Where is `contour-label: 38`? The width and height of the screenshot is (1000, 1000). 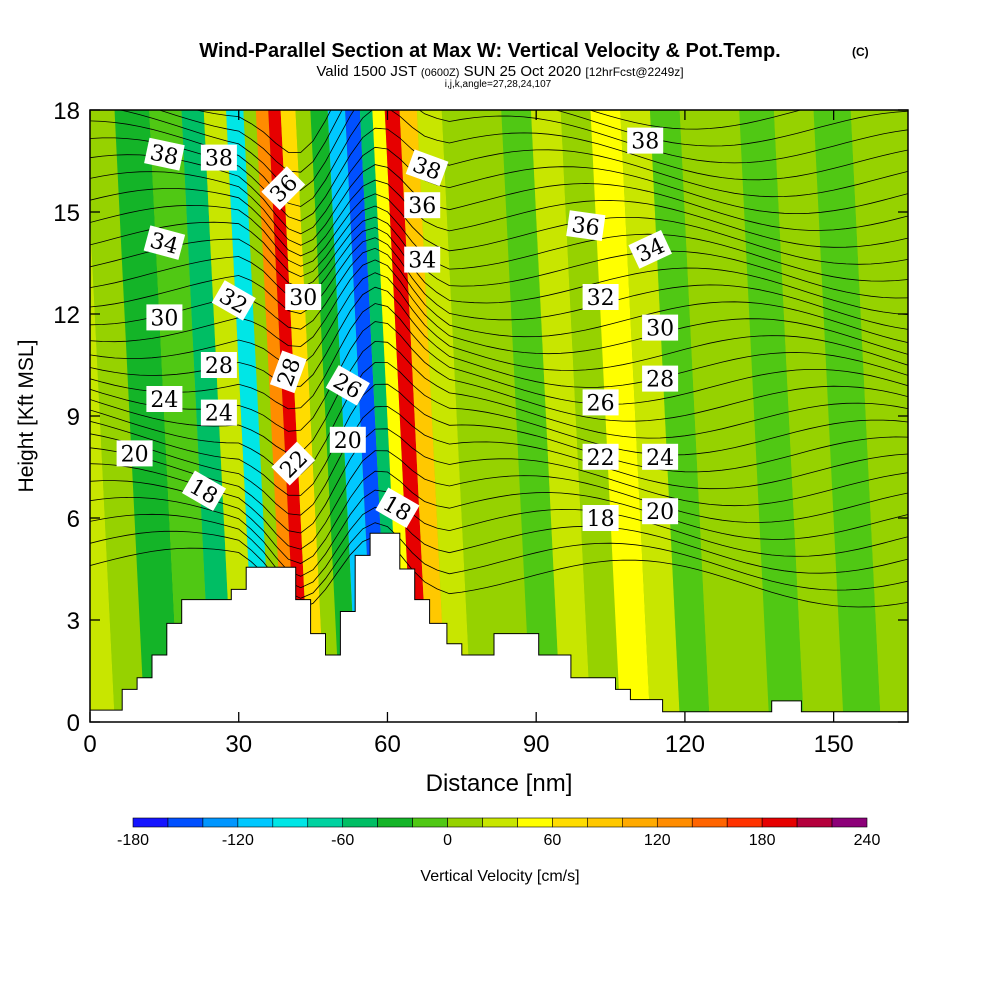
contour-label: 38 is located at coordinates (645, 141).